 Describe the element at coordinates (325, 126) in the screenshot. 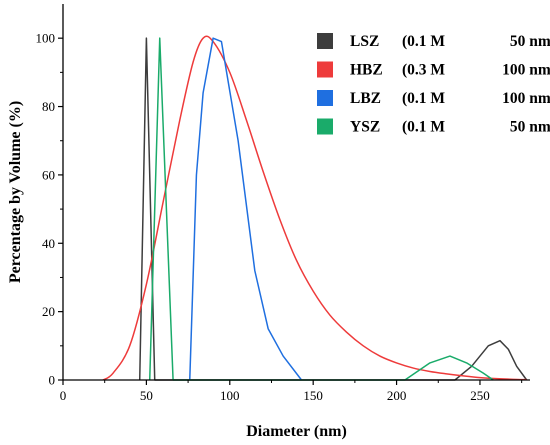

I see `legend-swatch-ysz` at that location.